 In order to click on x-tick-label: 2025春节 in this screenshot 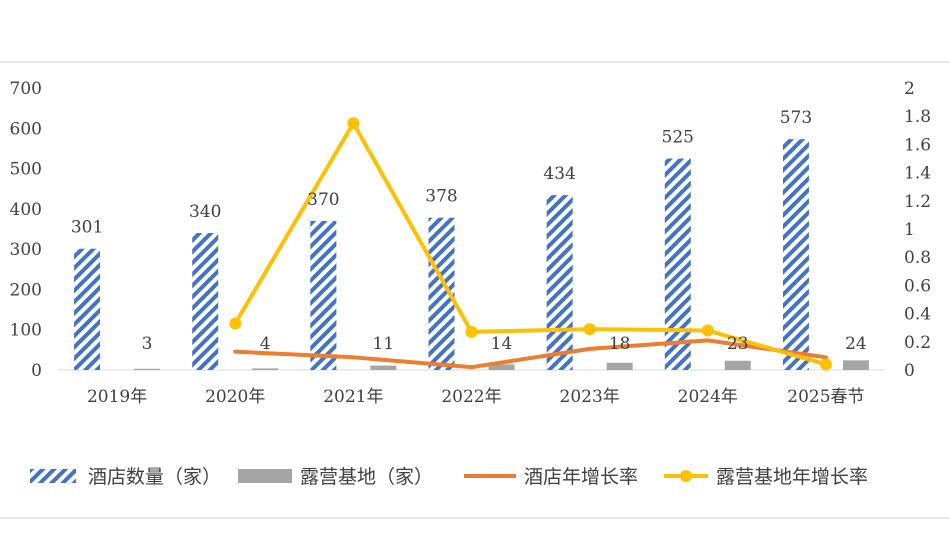, I will do `click(825, 397)`.